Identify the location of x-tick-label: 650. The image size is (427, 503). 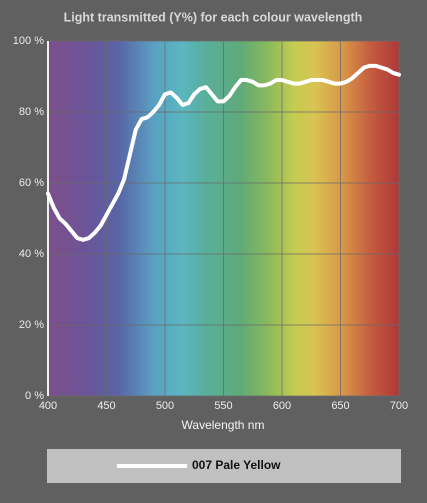
(340, 406).